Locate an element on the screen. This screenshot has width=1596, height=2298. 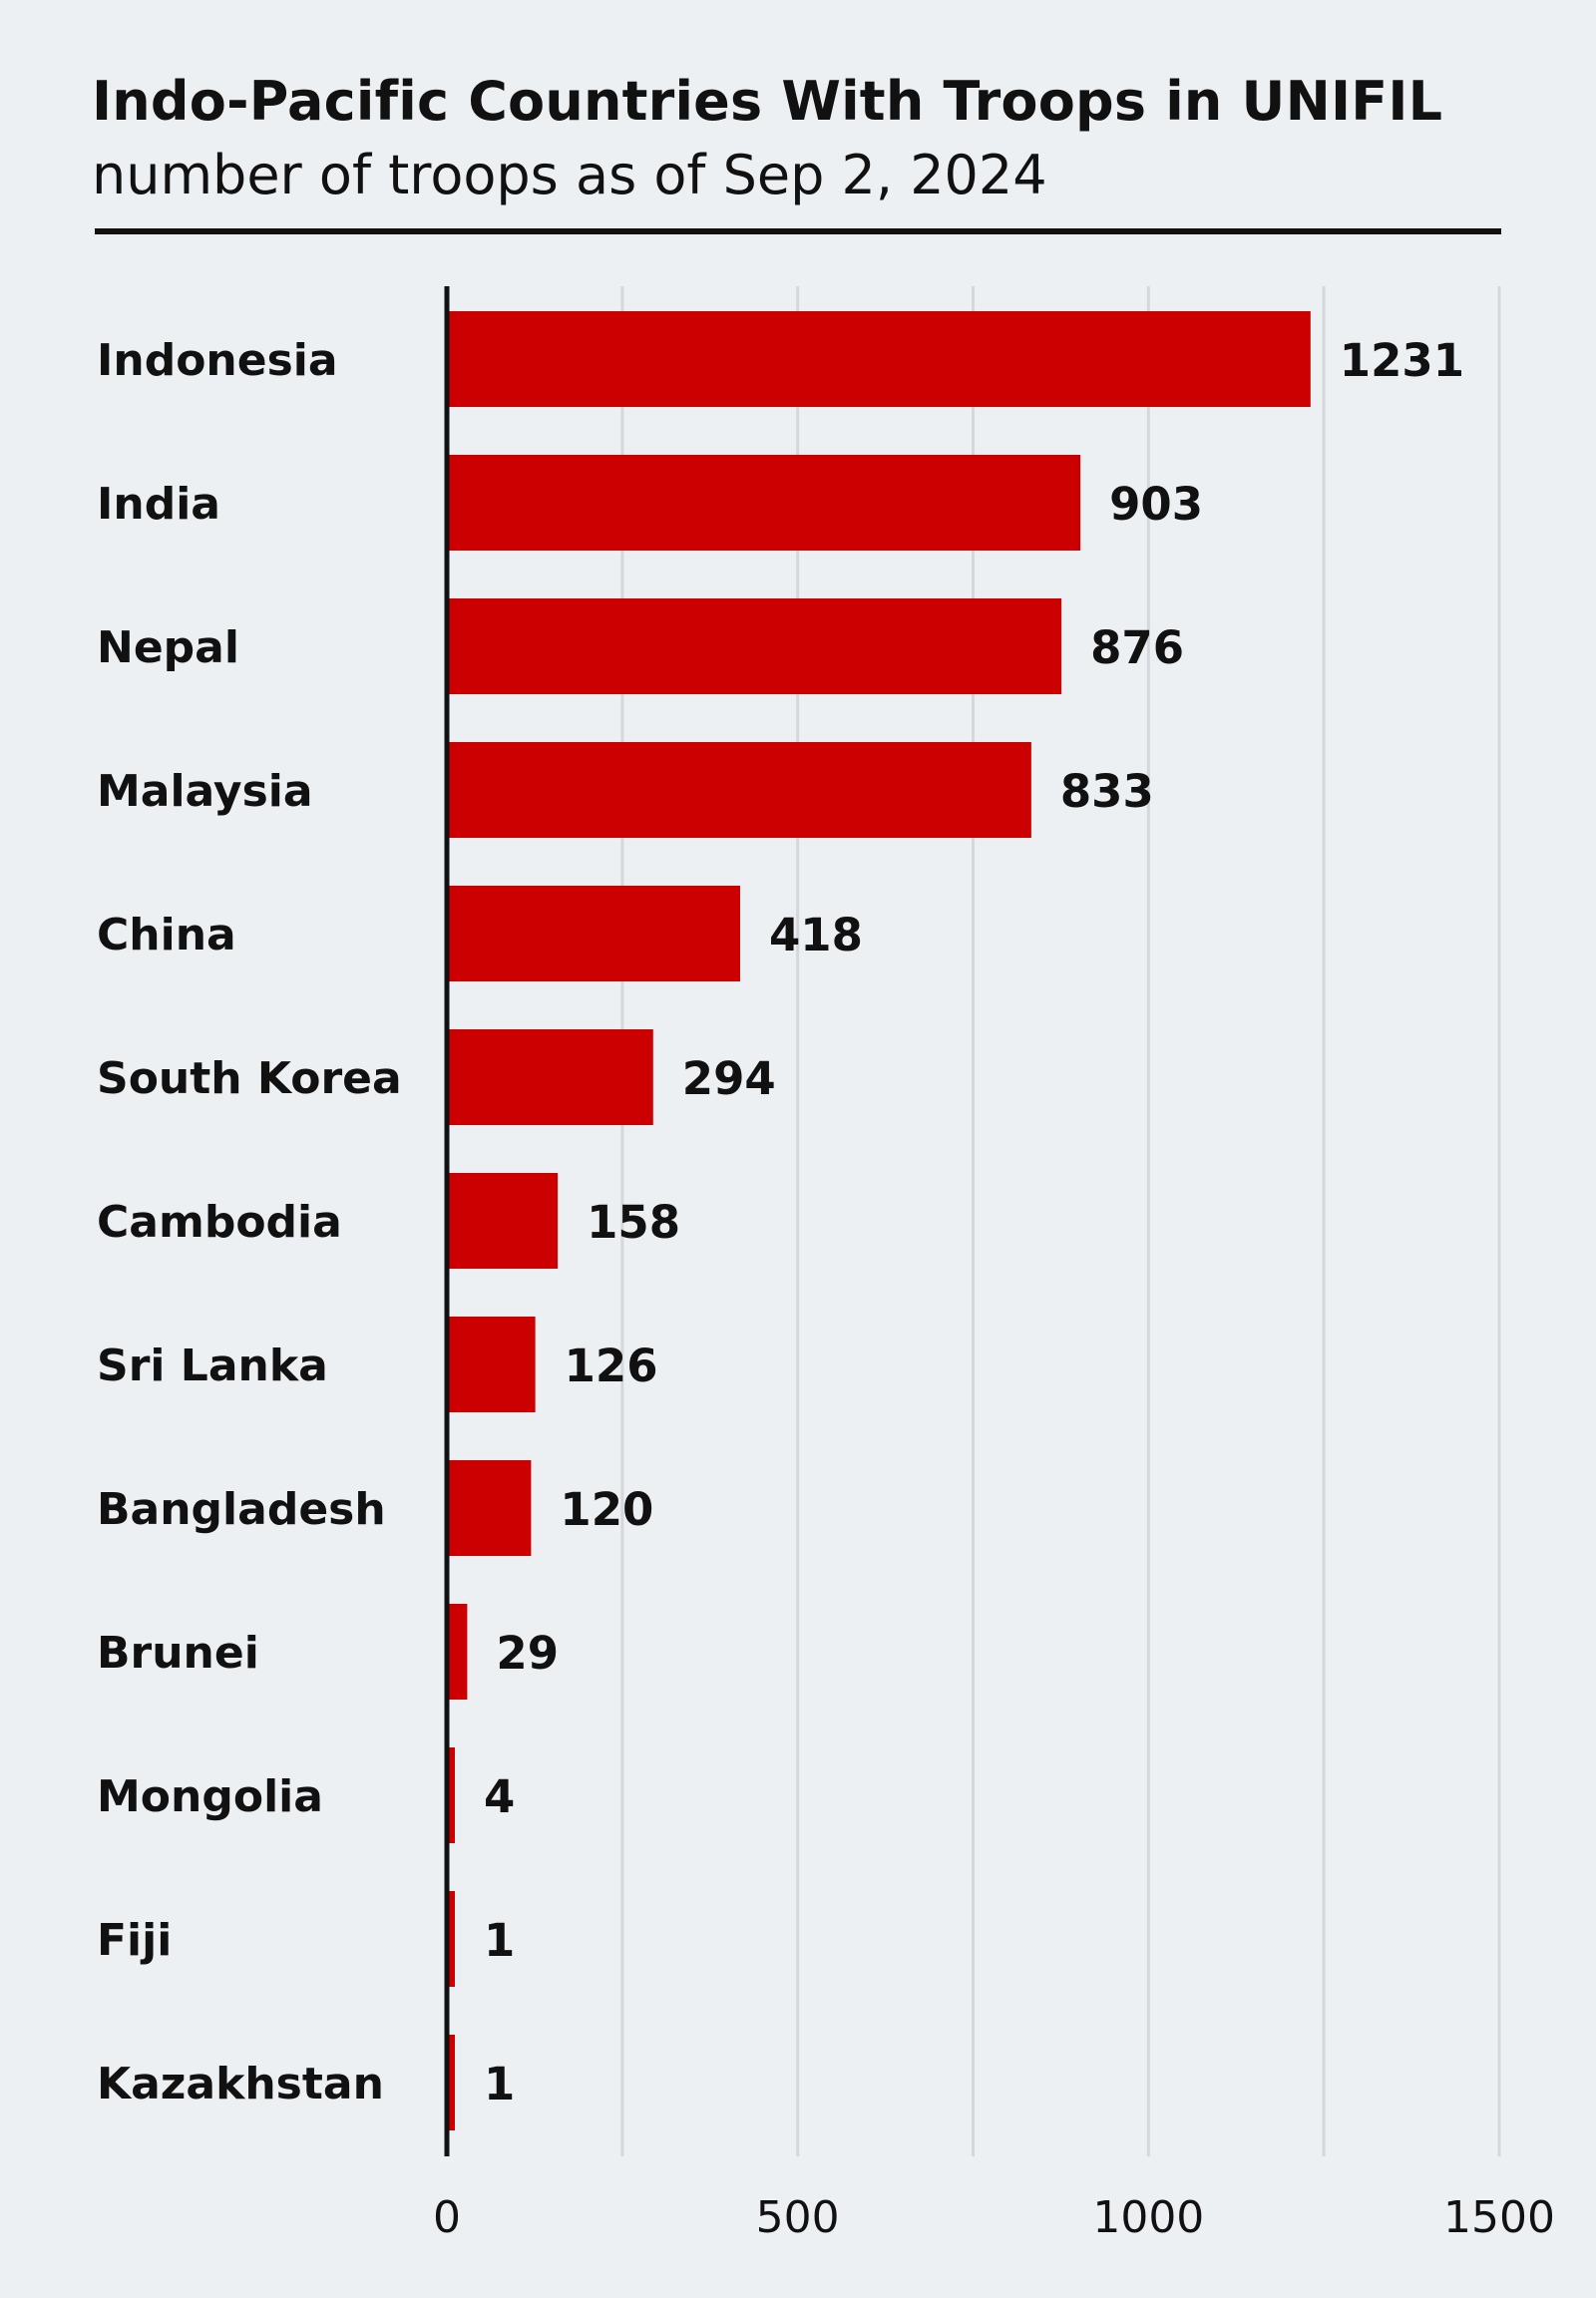
value-label-sri-lanka: 126 is located at coordinates (611, 1366).